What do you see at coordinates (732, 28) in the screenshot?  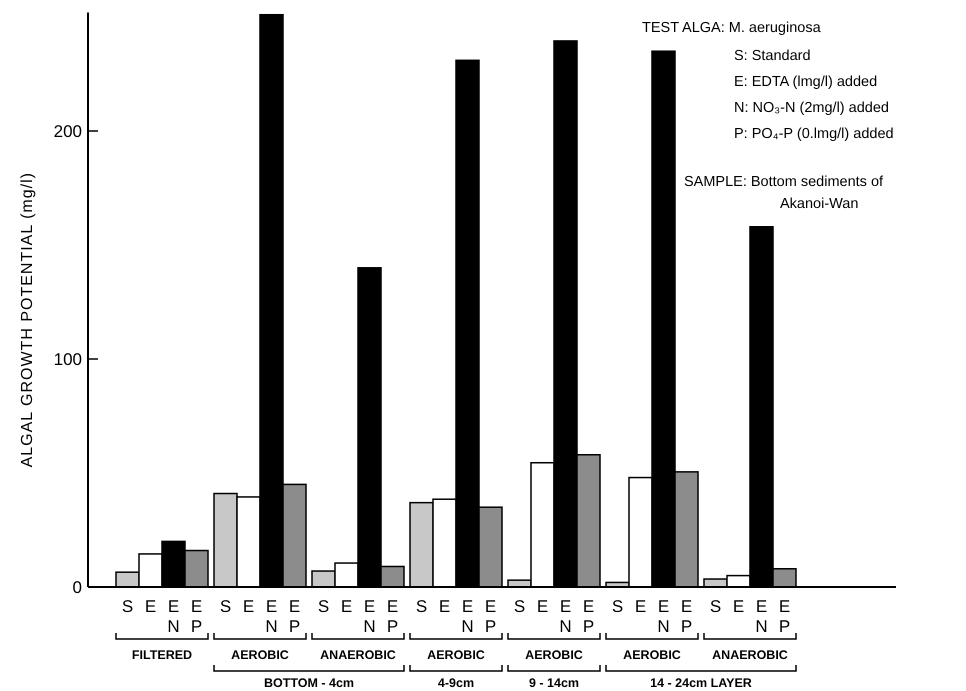 I see `annotation: TEST ALGA: M. aeruginosa` at bounding box center [732, 28].